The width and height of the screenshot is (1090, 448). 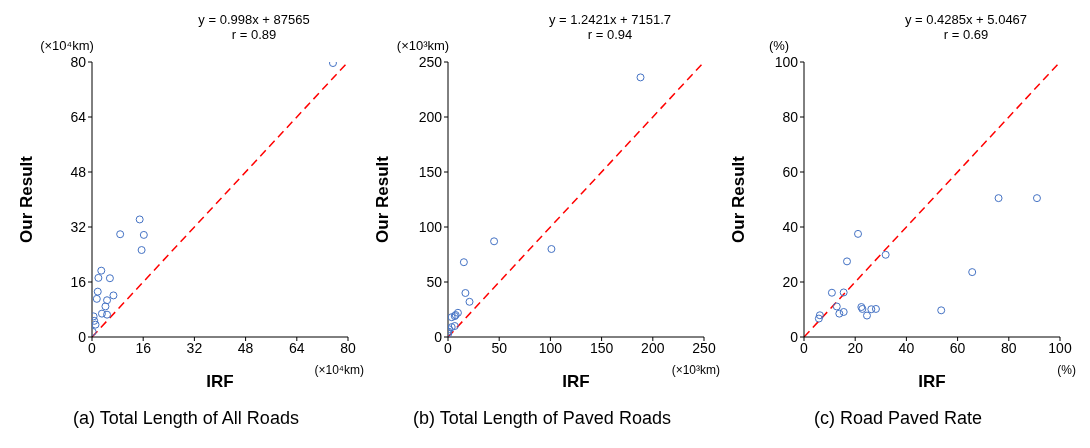 What do you see at coordinates (78, 281) in the screenshot?
I see `y-tick-label: 16` at bounding box center [78, 281].